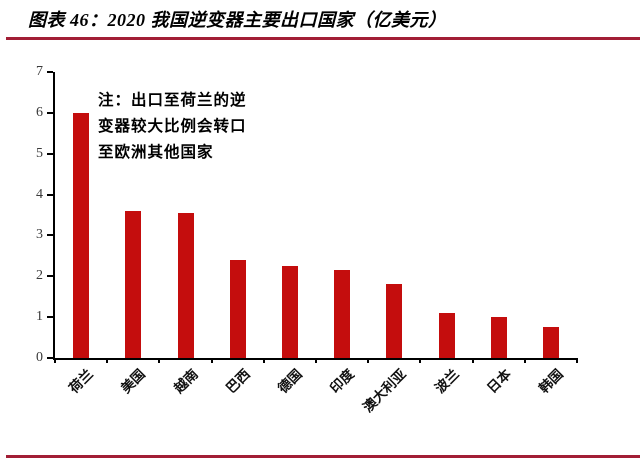 The image size is (640, 464). What do you see at coordinates (172, 100) in the screenshot?
I see `annotation-line: 注：出口至荷兰的逆` at bounding box center [172, 100].